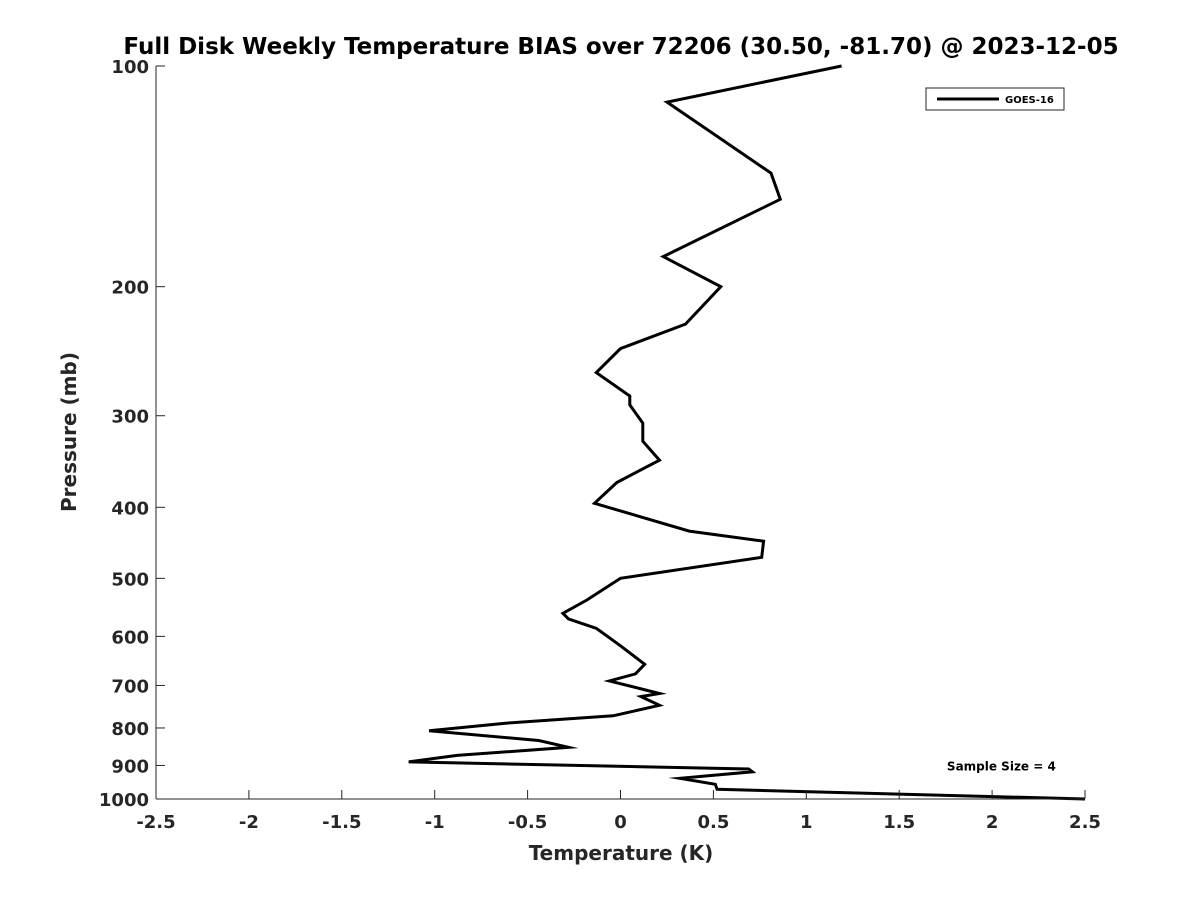 This screenshot has width=1200, height=900. What do you see at coordinates (69, 432) in the screenshot?
I see `y-axis-label: Pressure (mb)` at bounding box center [69, 432].